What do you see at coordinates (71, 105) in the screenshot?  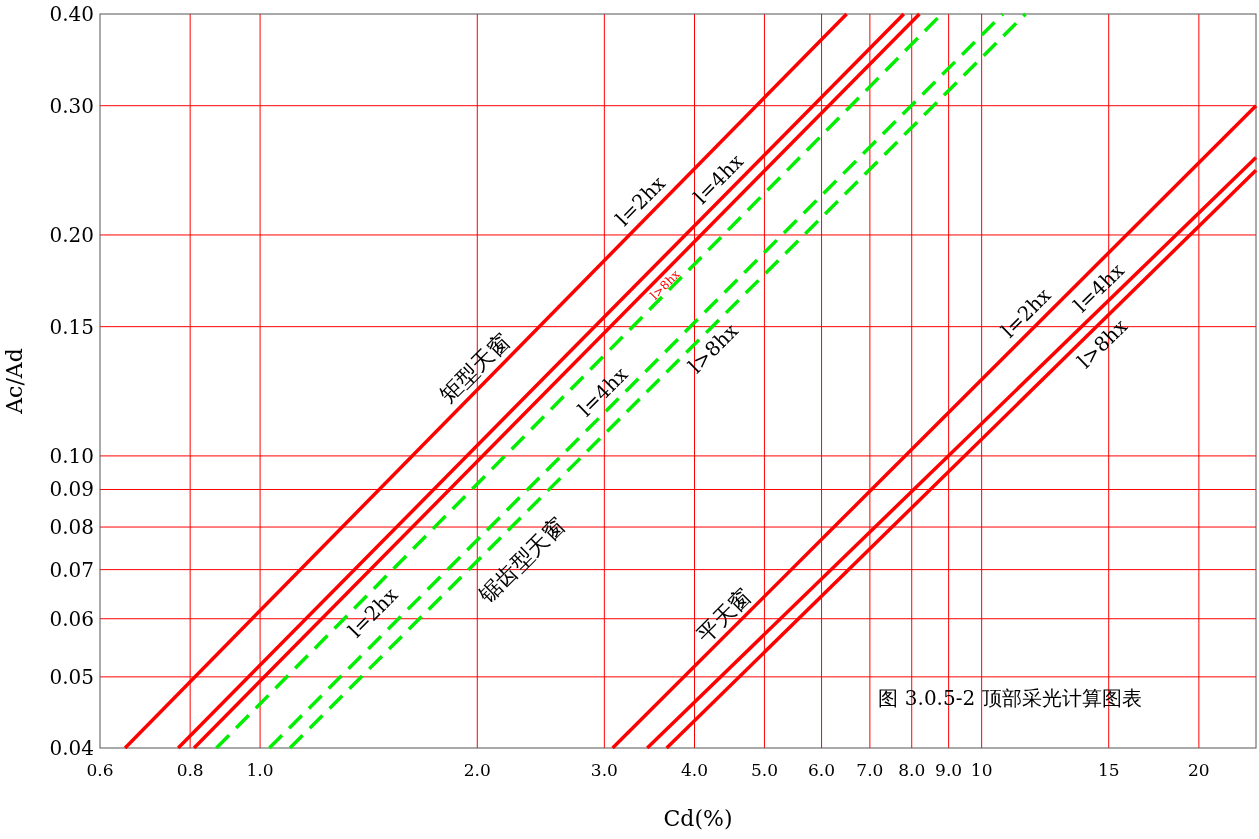 I see `y-tick-label: 0.30` at bounding box center [71, 105].